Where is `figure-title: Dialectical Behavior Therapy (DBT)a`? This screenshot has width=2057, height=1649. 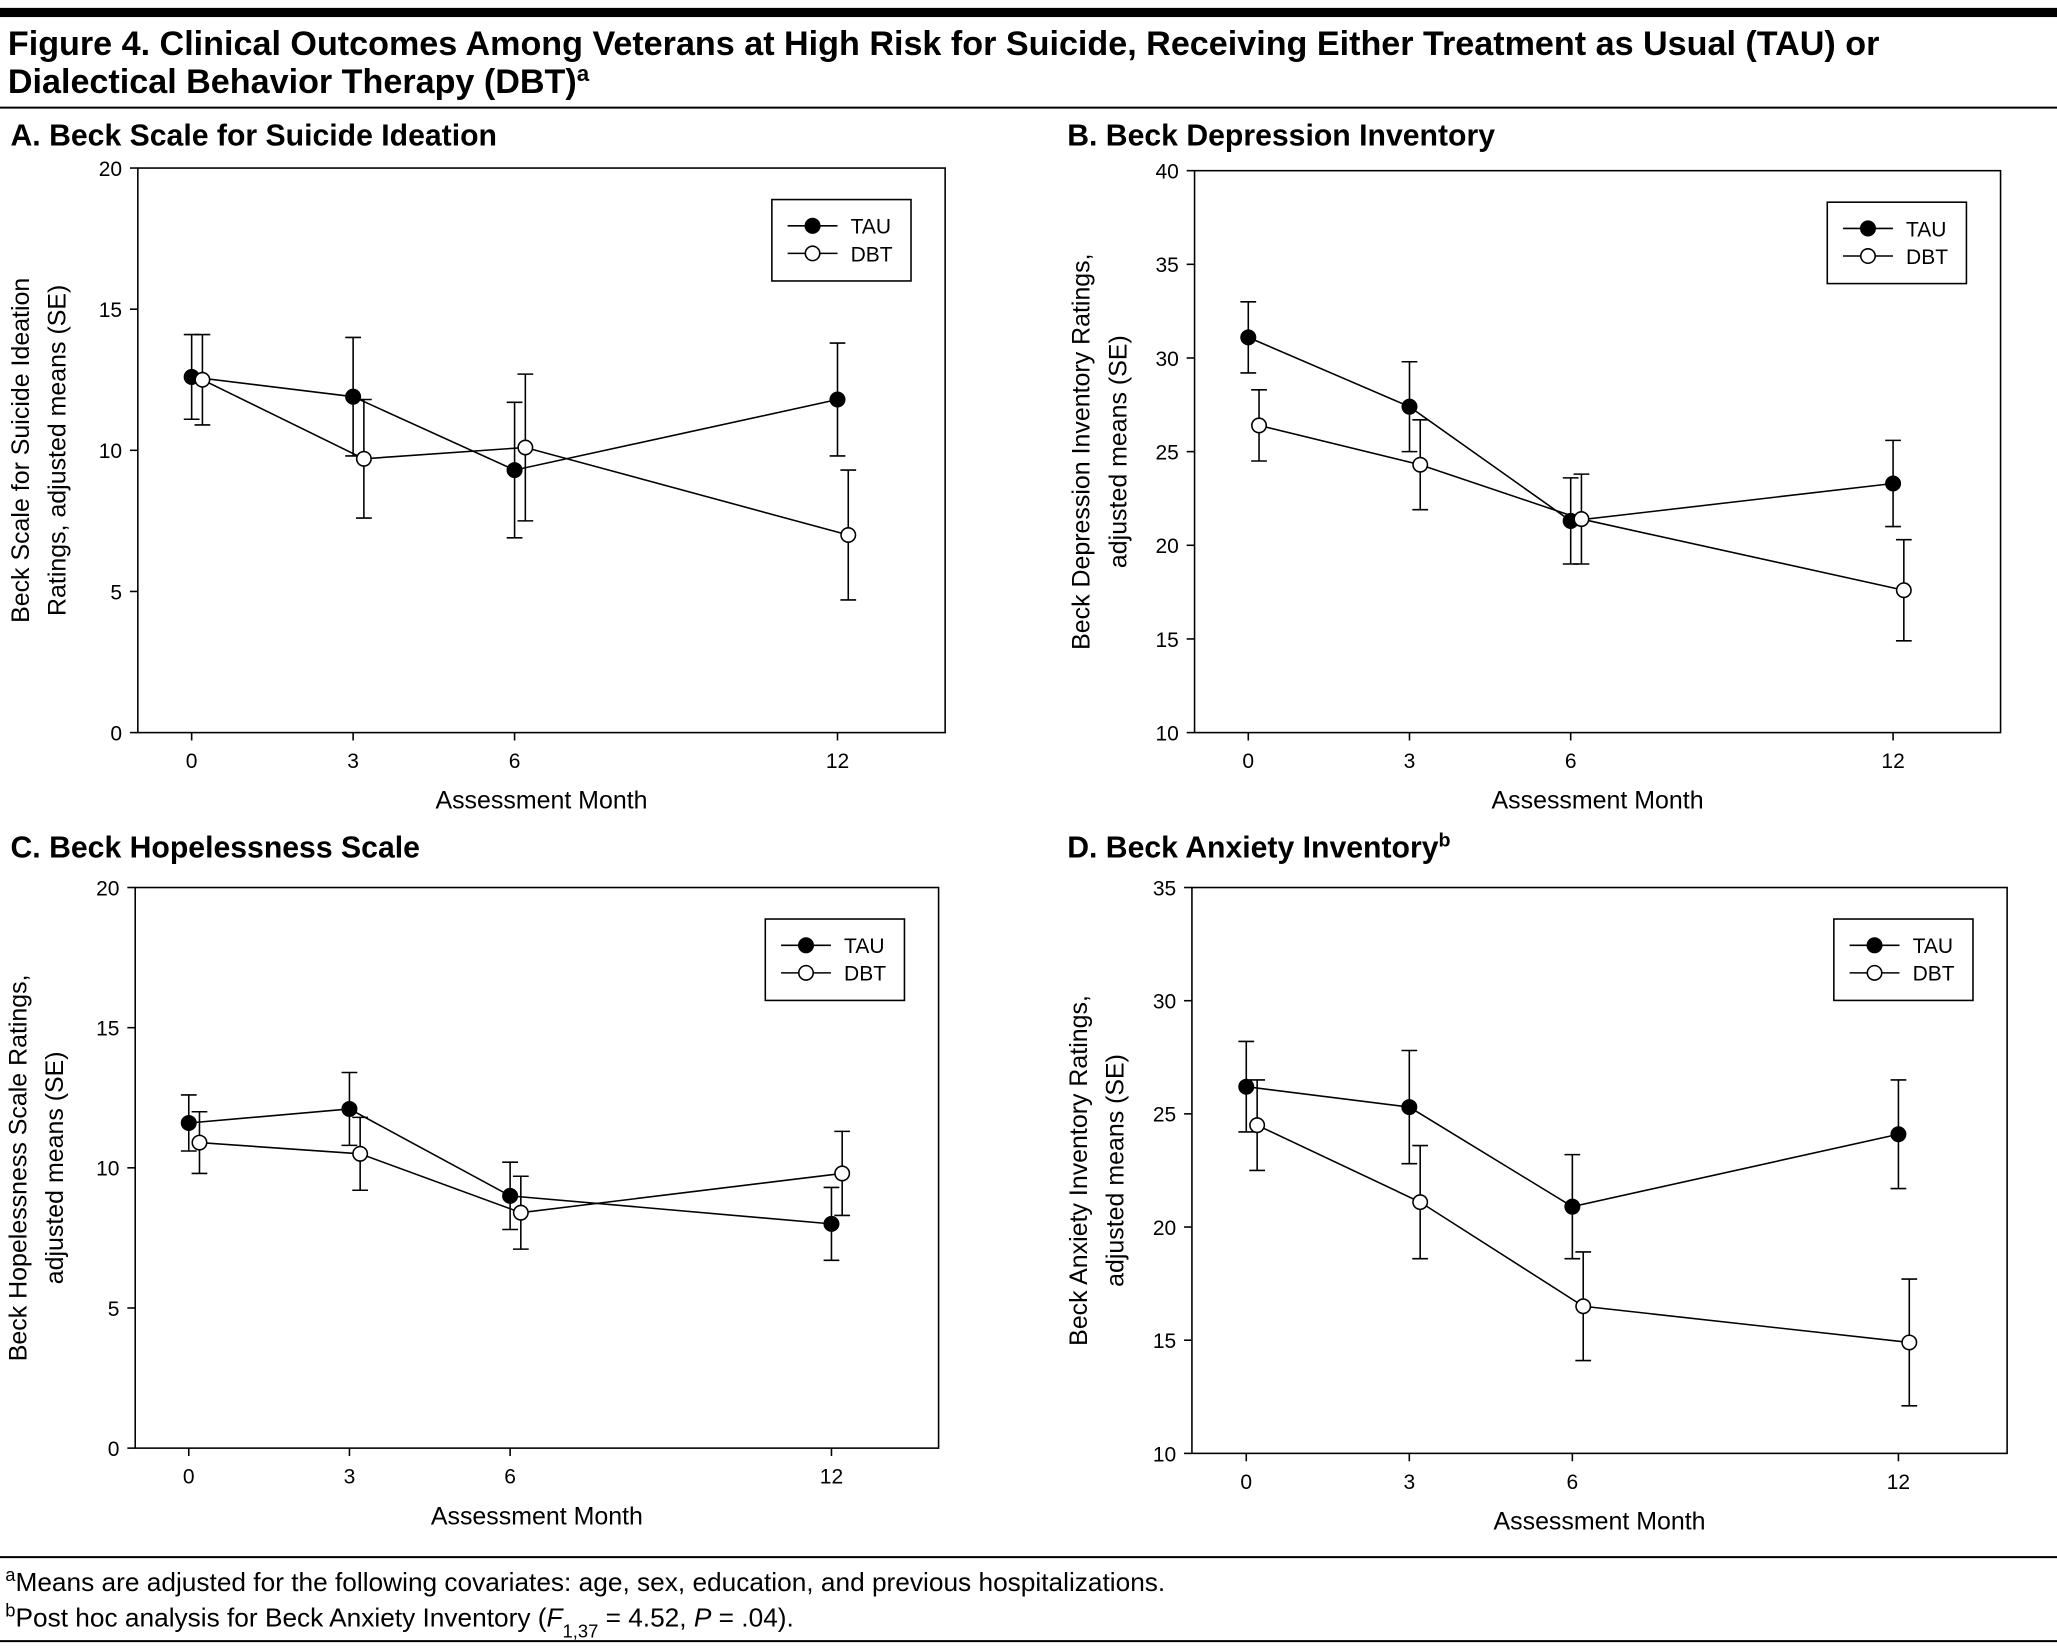
figure-title: Dialectical Behavior Therapy (DBT)a is located at coordinates (299, 81).